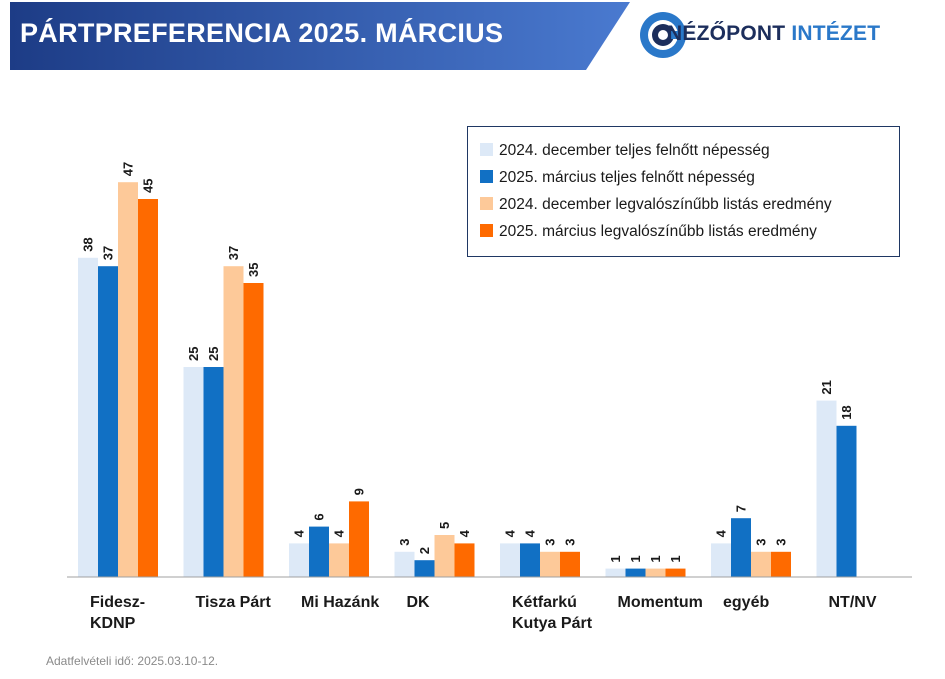  What do you see at coordinates (761, 542) in the screenshot?
I see `value-label-6-2: 3` at bounding box center [761, 542].